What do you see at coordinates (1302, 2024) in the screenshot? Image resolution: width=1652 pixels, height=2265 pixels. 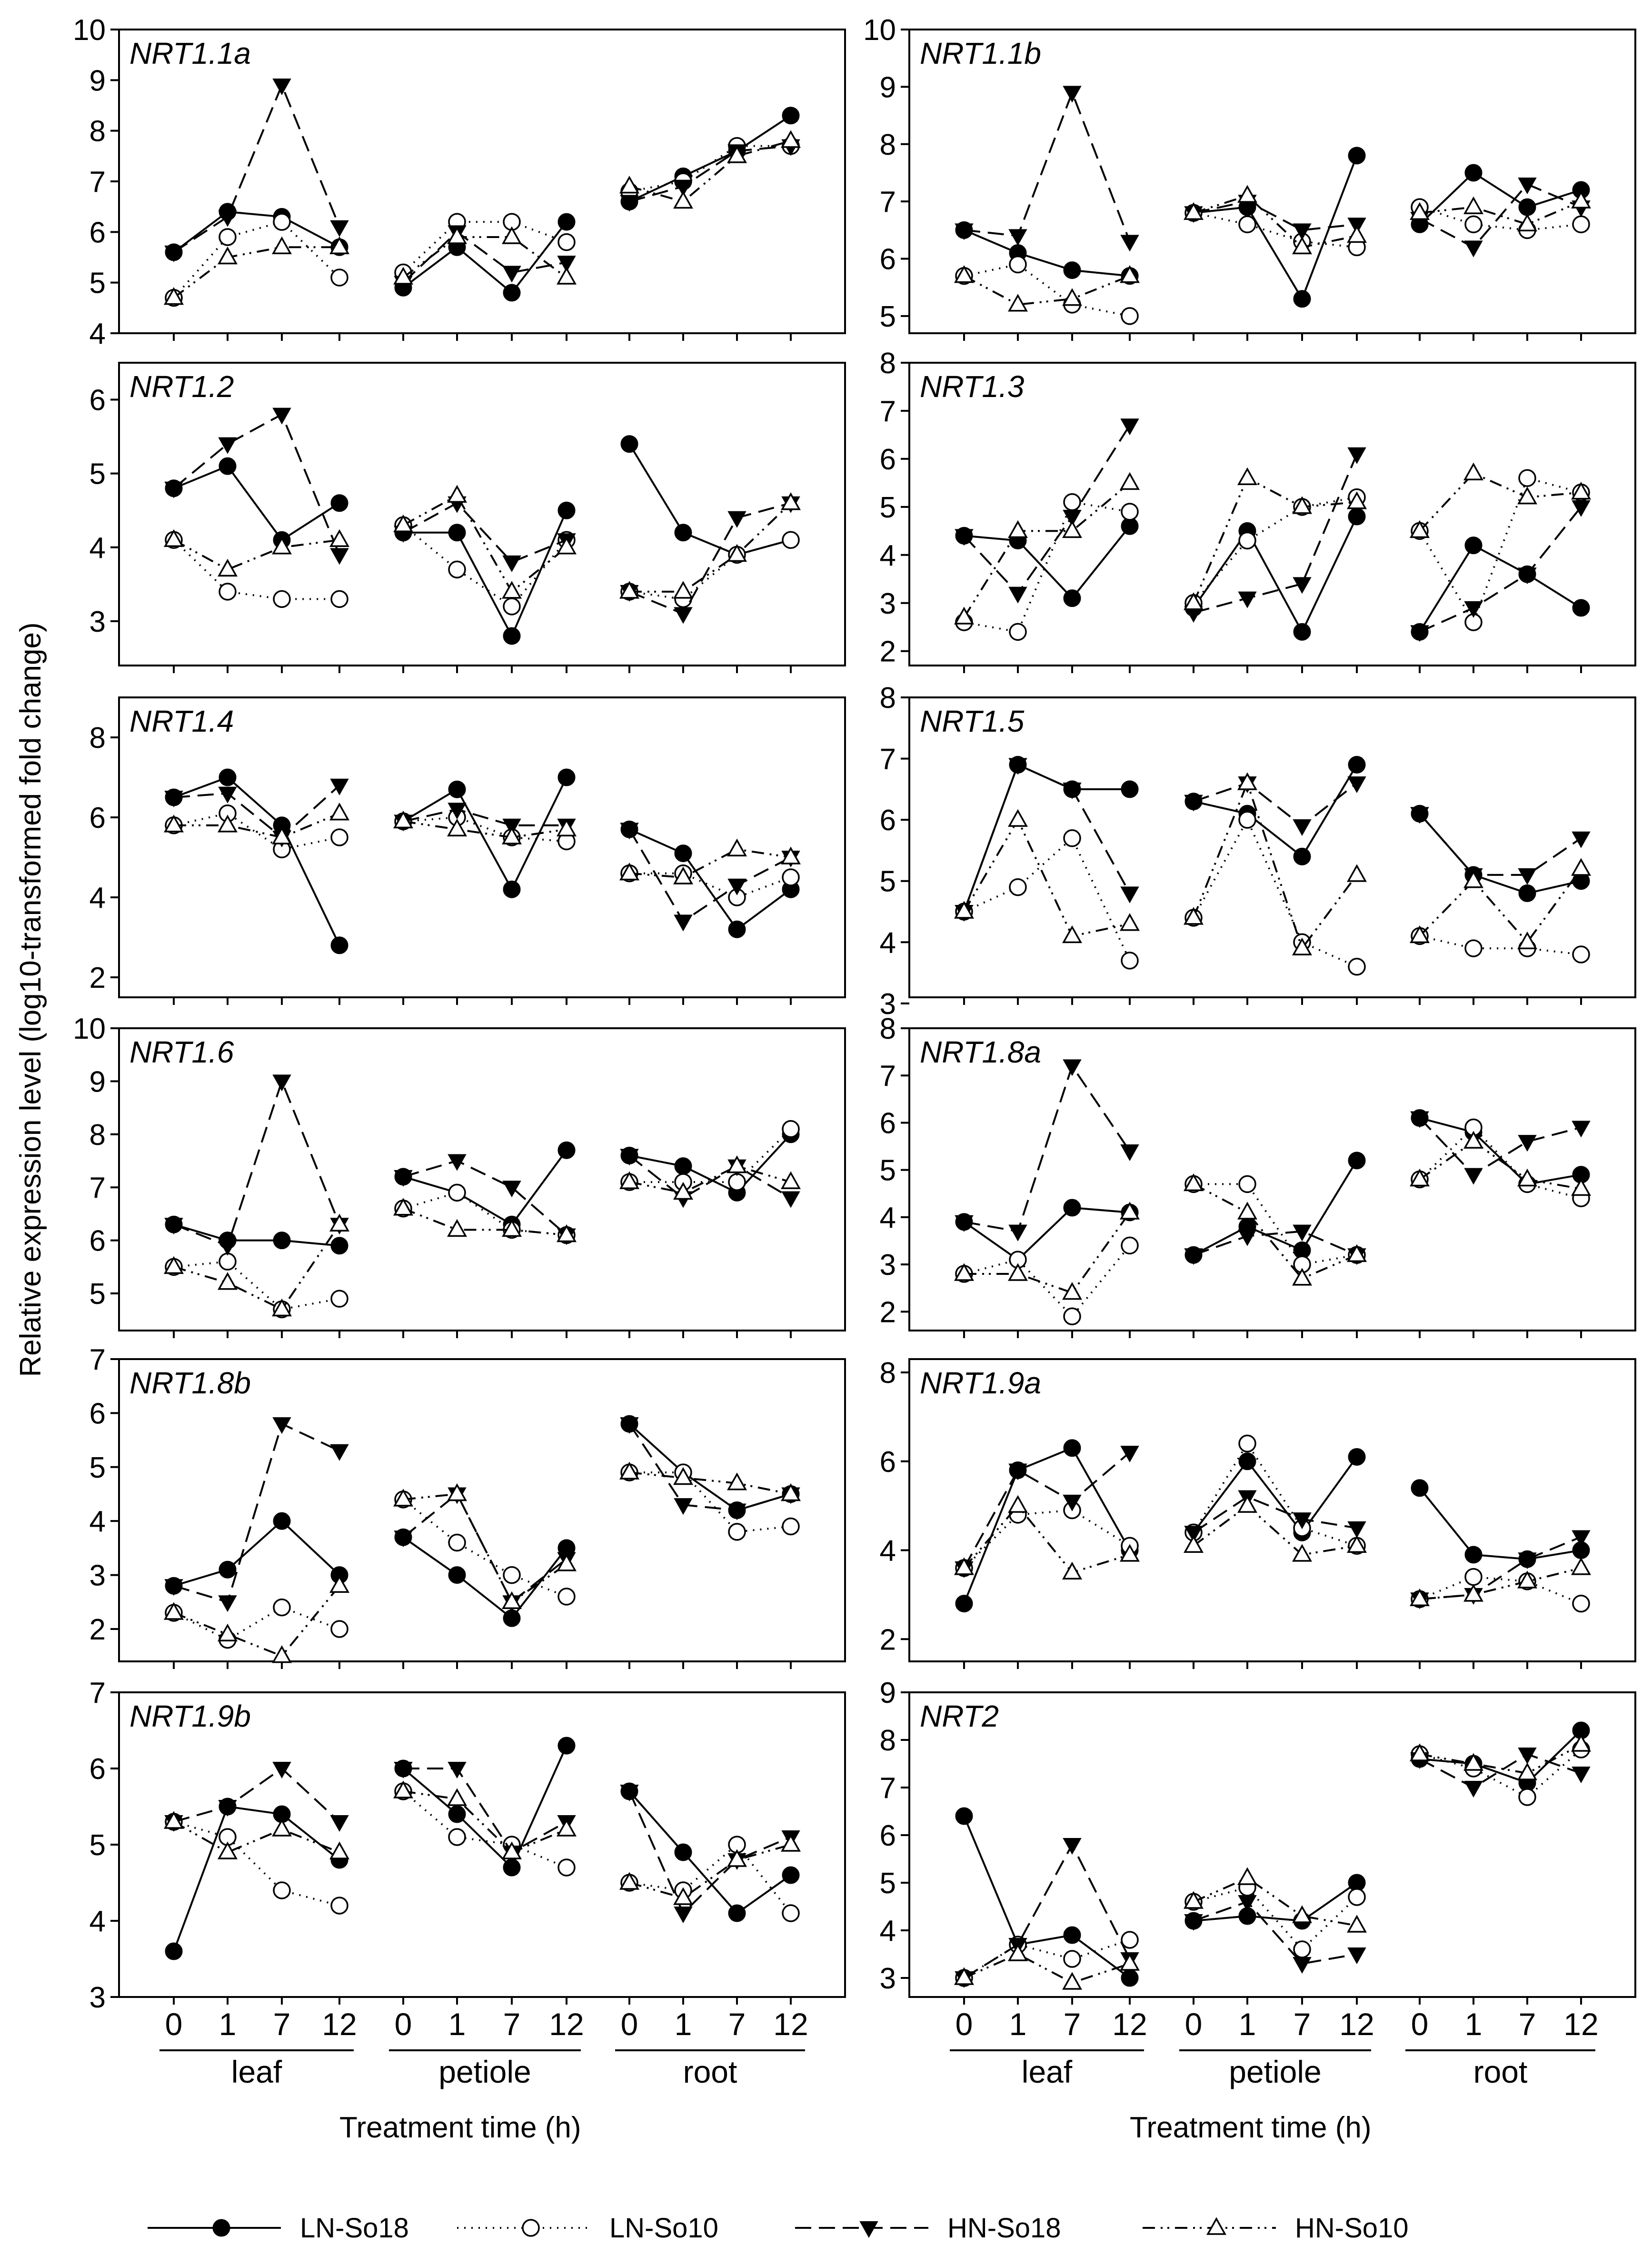 I see `x-tick-label: 7` at bounding box center [1302, 2024].